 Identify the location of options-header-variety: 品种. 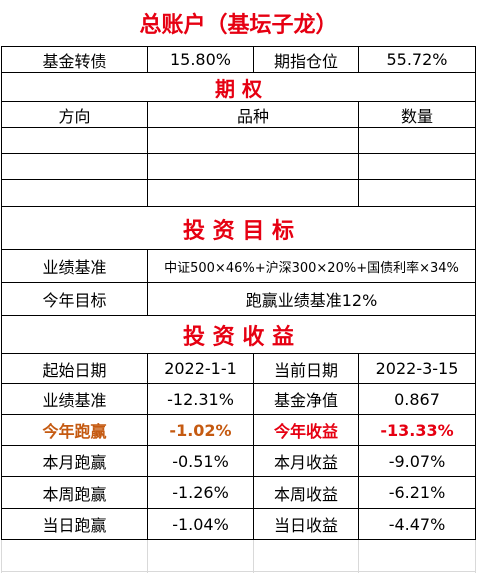
(253, 114).